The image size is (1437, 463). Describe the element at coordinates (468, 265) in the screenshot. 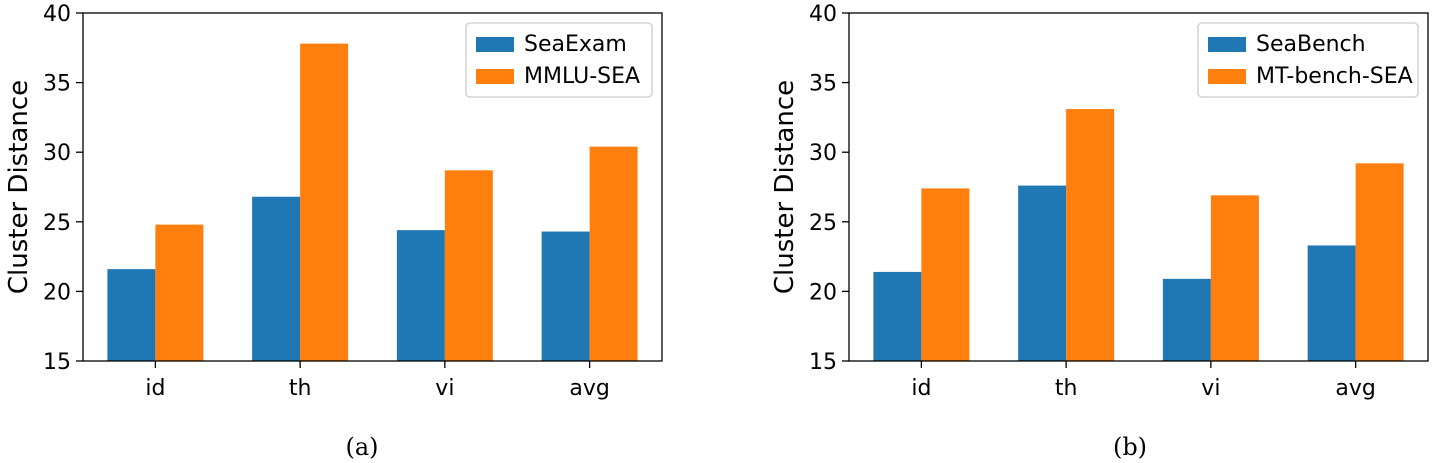

I see `bar-mmlu-sea-vi` at that location.